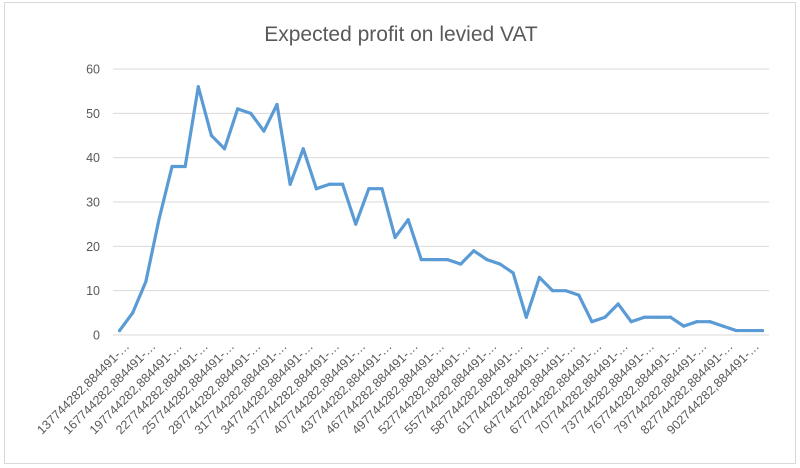  I want to click on y-tick-label: 40, so click(93, 158).